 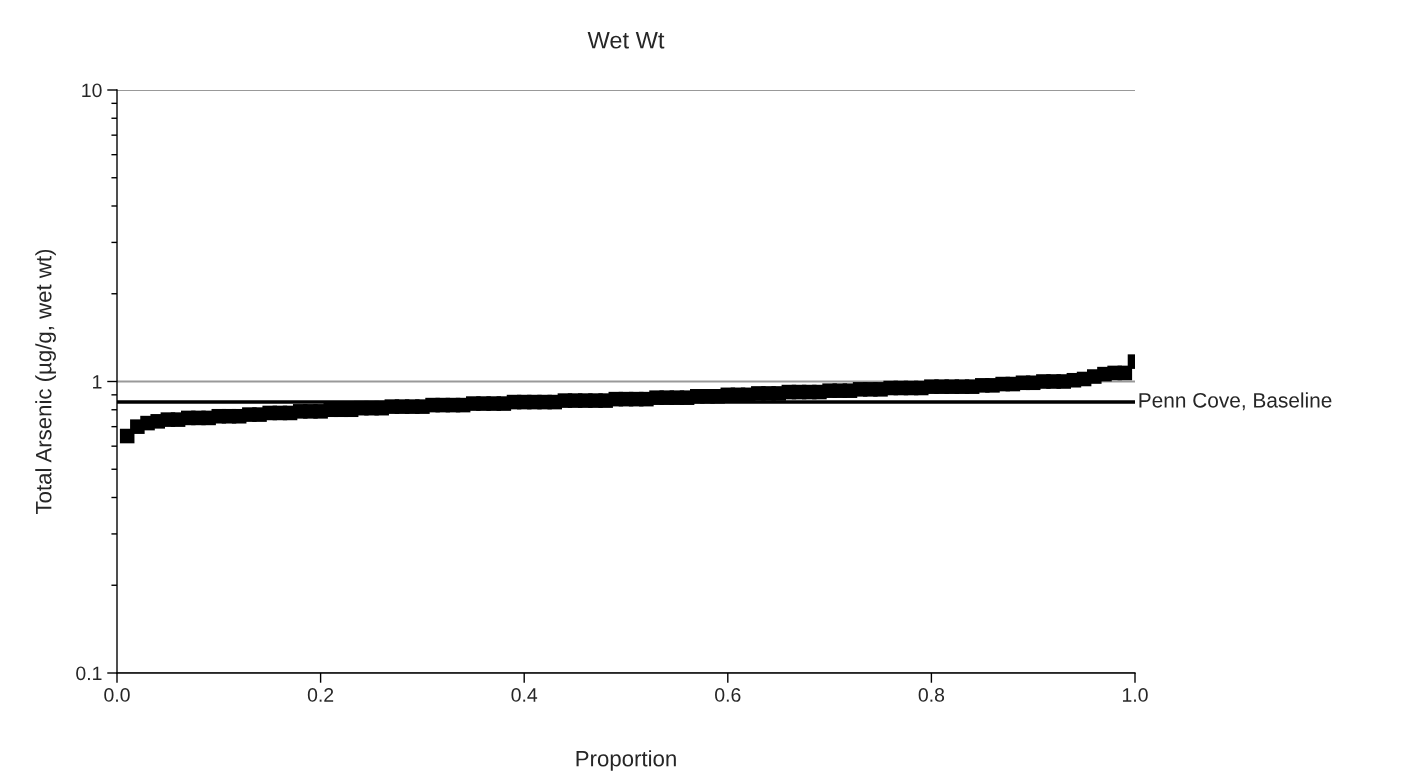 I want to click on x-tick-label: 0.6, so click(x=728, y=695).